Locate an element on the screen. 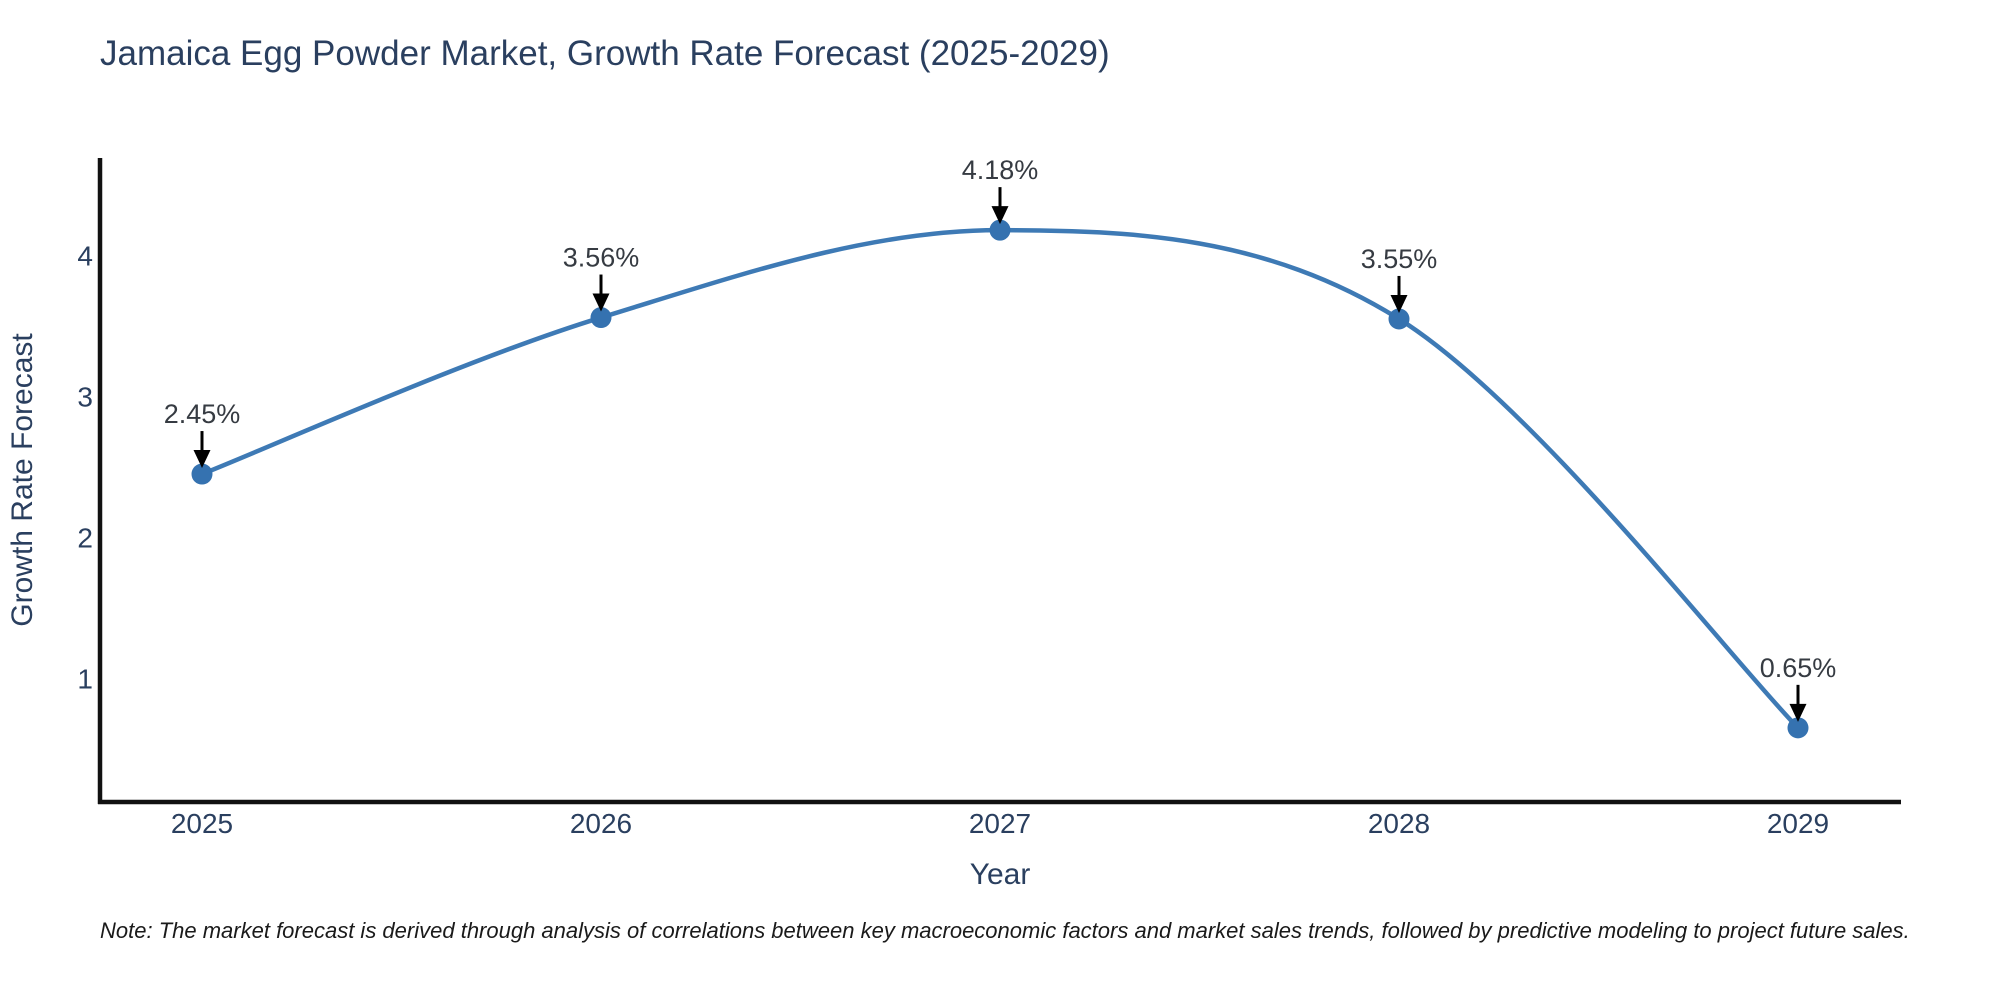 The image size is (2000, 1000). point-annotation-label: 2.45% is located at coordinates (202, 414).